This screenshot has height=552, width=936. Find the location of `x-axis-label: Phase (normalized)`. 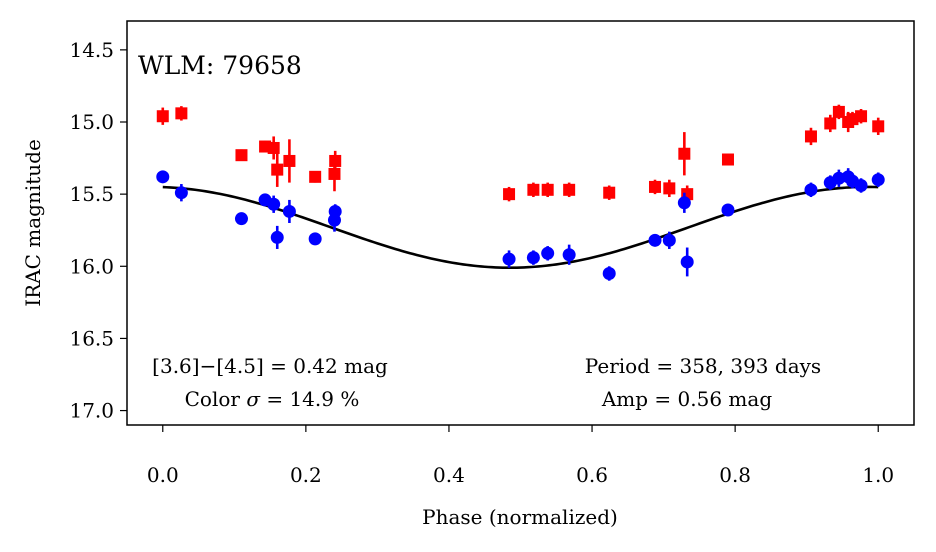

x-axis-label: Phase (normalized) is located at coordinates (520, 517).